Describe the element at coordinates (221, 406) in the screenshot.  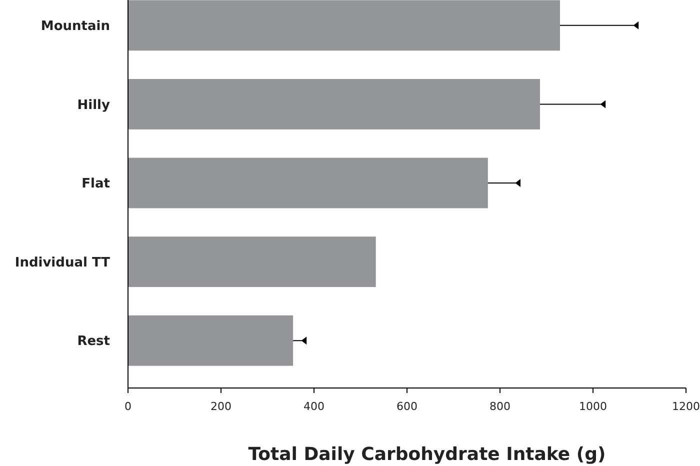
I see `x-tick-label: 200` at that location.